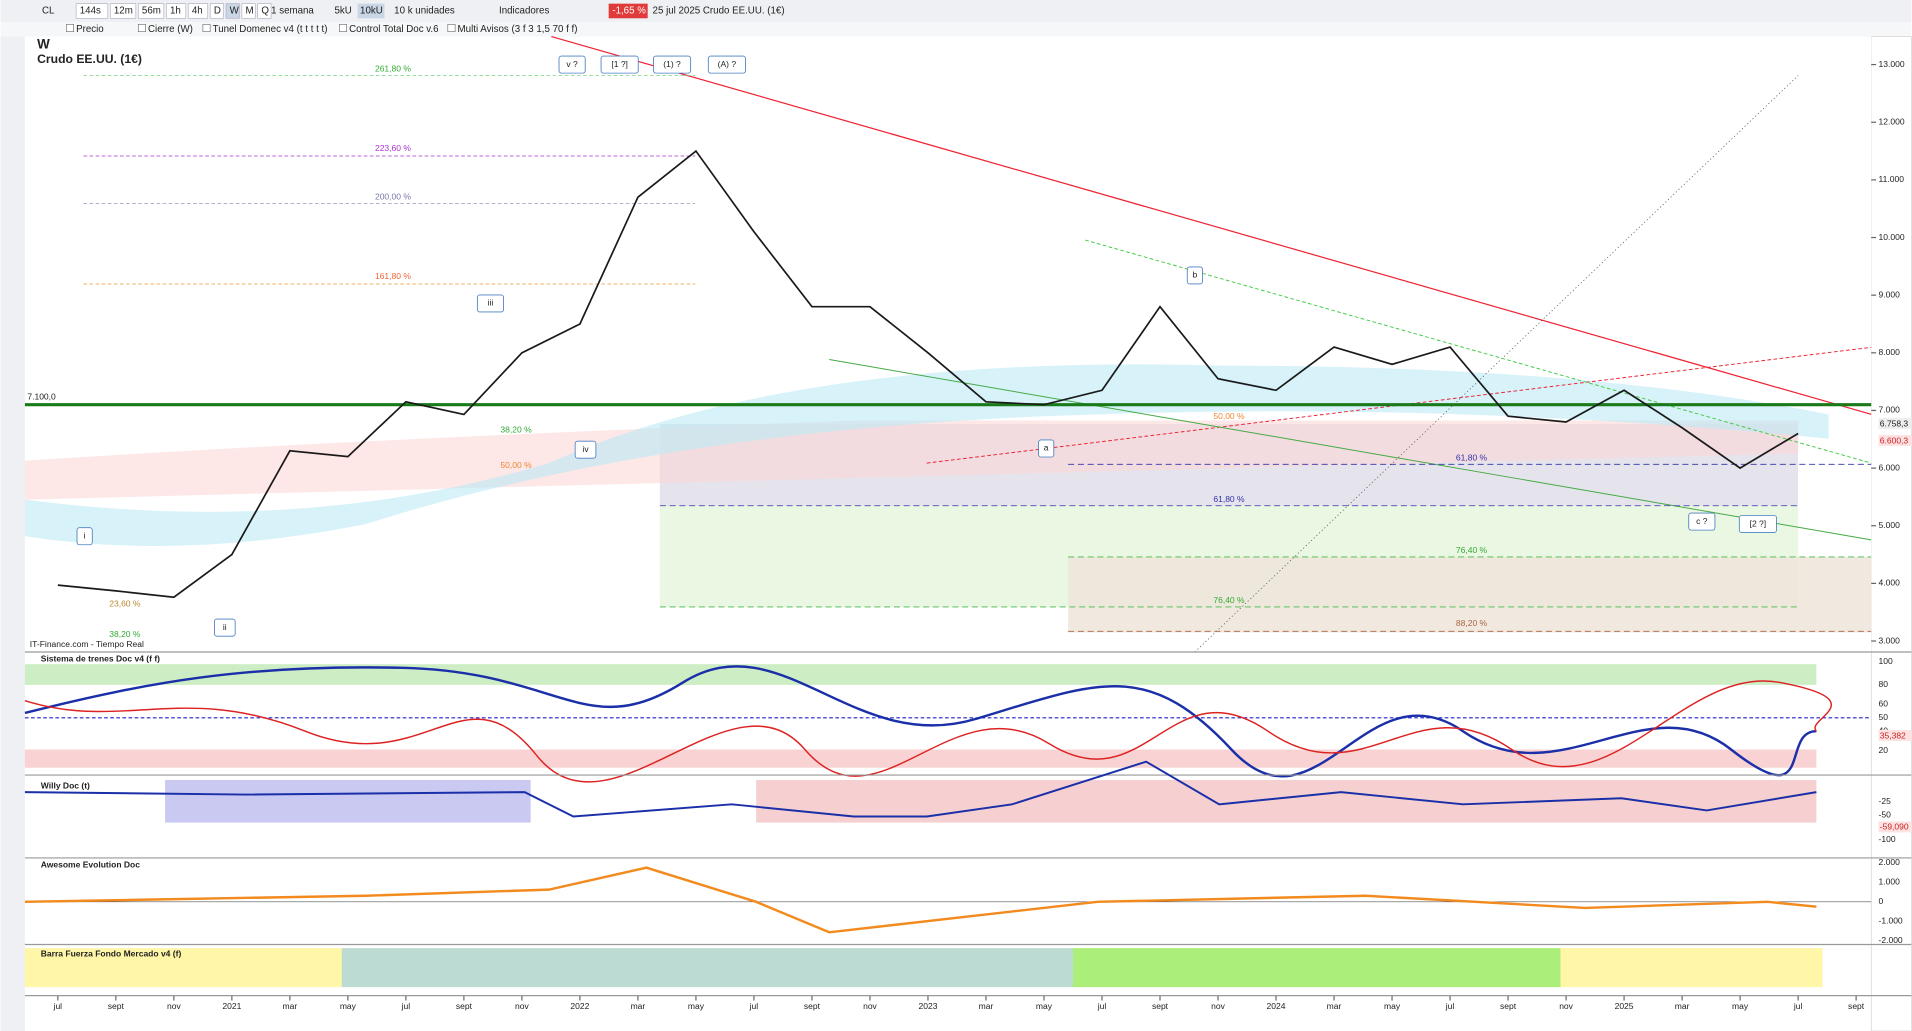 The image size is (1912, 1031). I want to click on fib-label: 50,00 %, so click(1229, 416).